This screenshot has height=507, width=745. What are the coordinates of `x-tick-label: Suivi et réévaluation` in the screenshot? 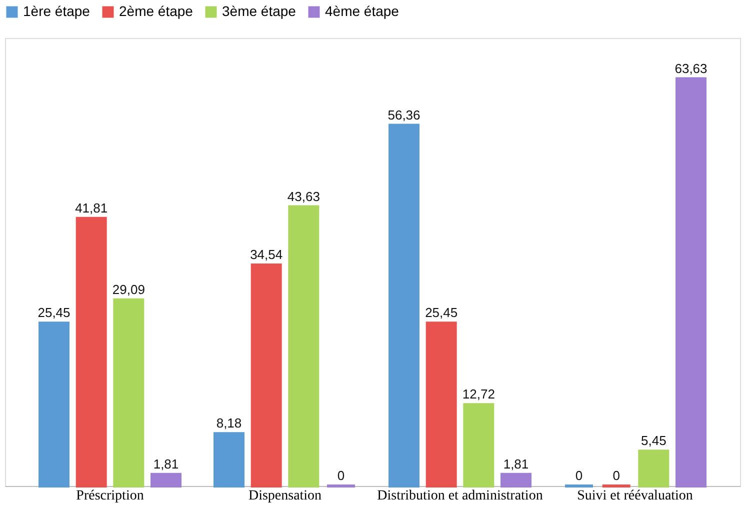 It's located at (635, 496).